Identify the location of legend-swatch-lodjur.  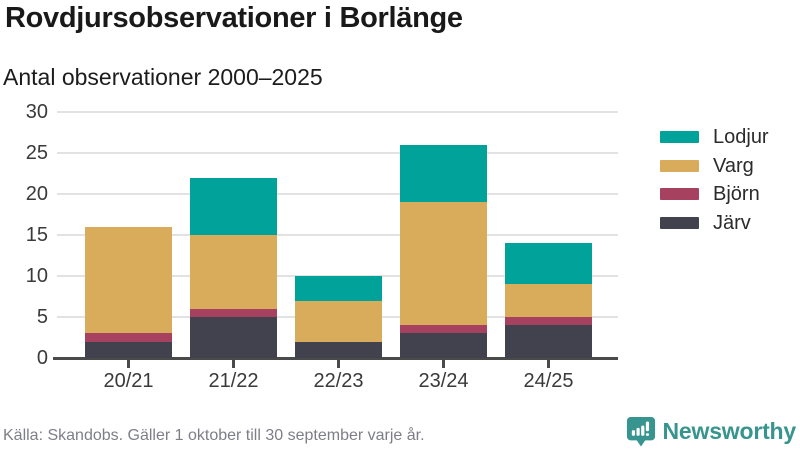
(679, 137).